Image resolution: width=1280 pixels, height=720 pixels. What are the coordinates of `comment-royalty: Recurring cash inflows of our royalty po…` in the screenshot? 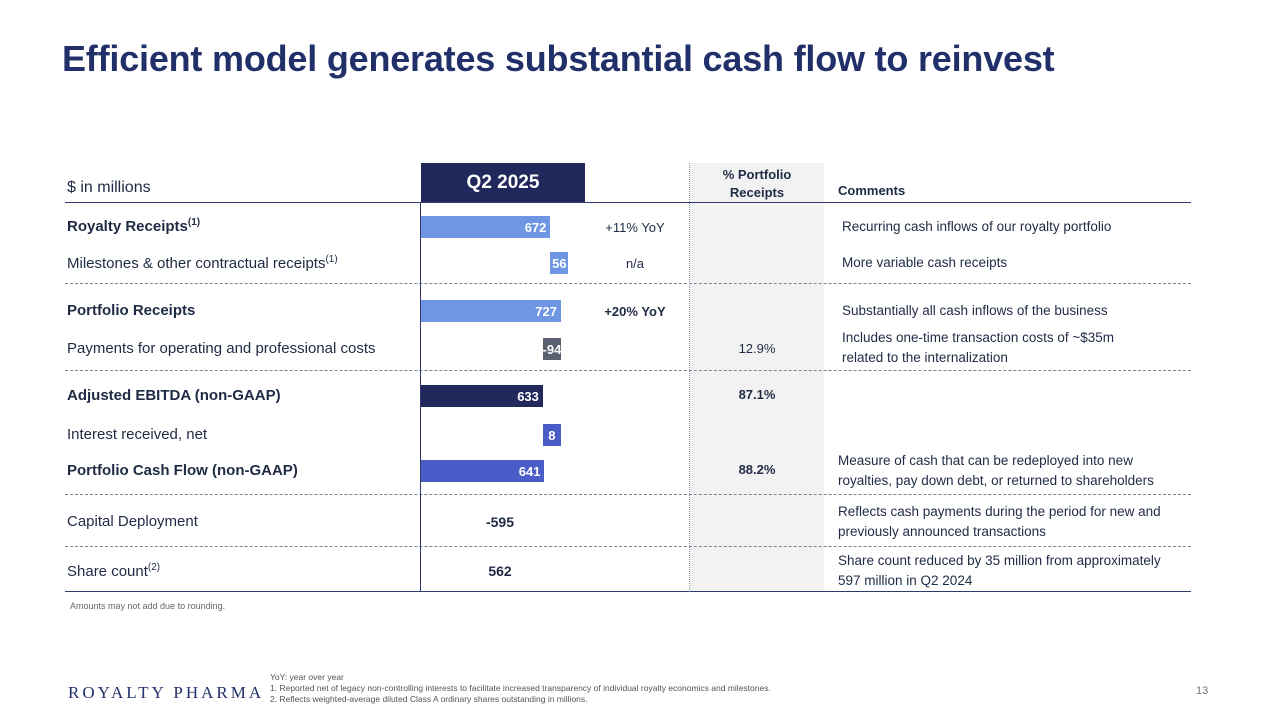 It's located at (977, 226).